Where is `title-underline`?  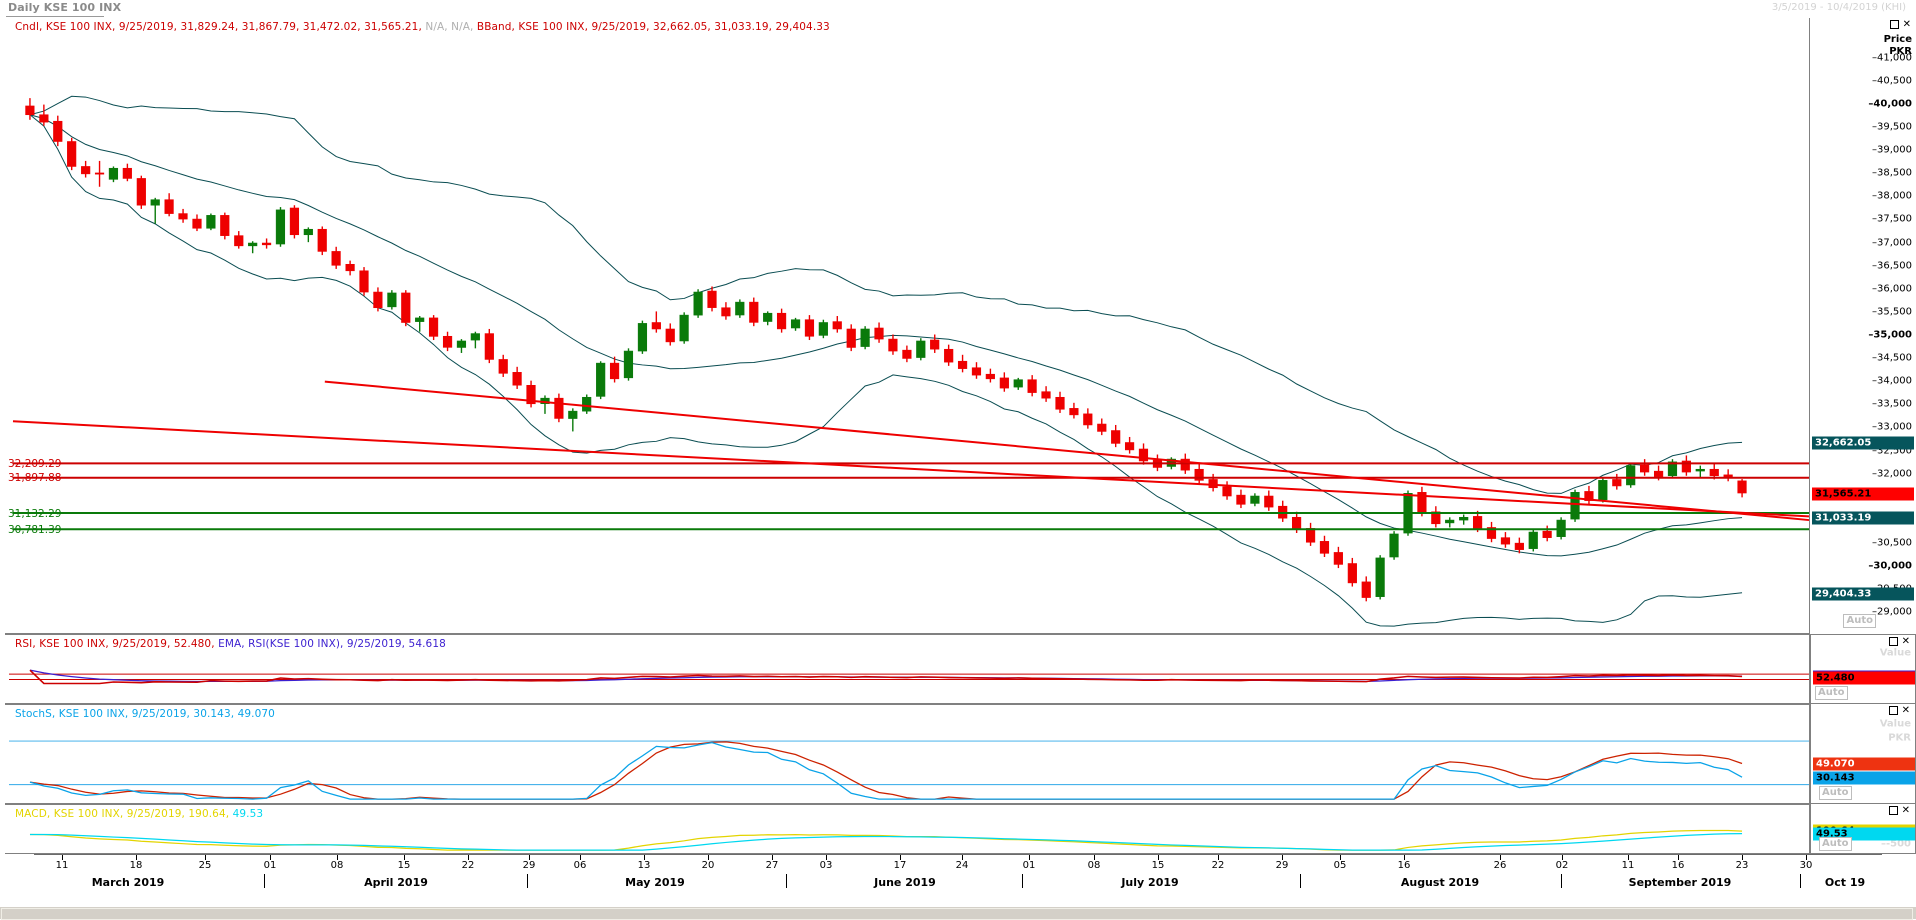 title-underline is located at coordinates (55, 16).